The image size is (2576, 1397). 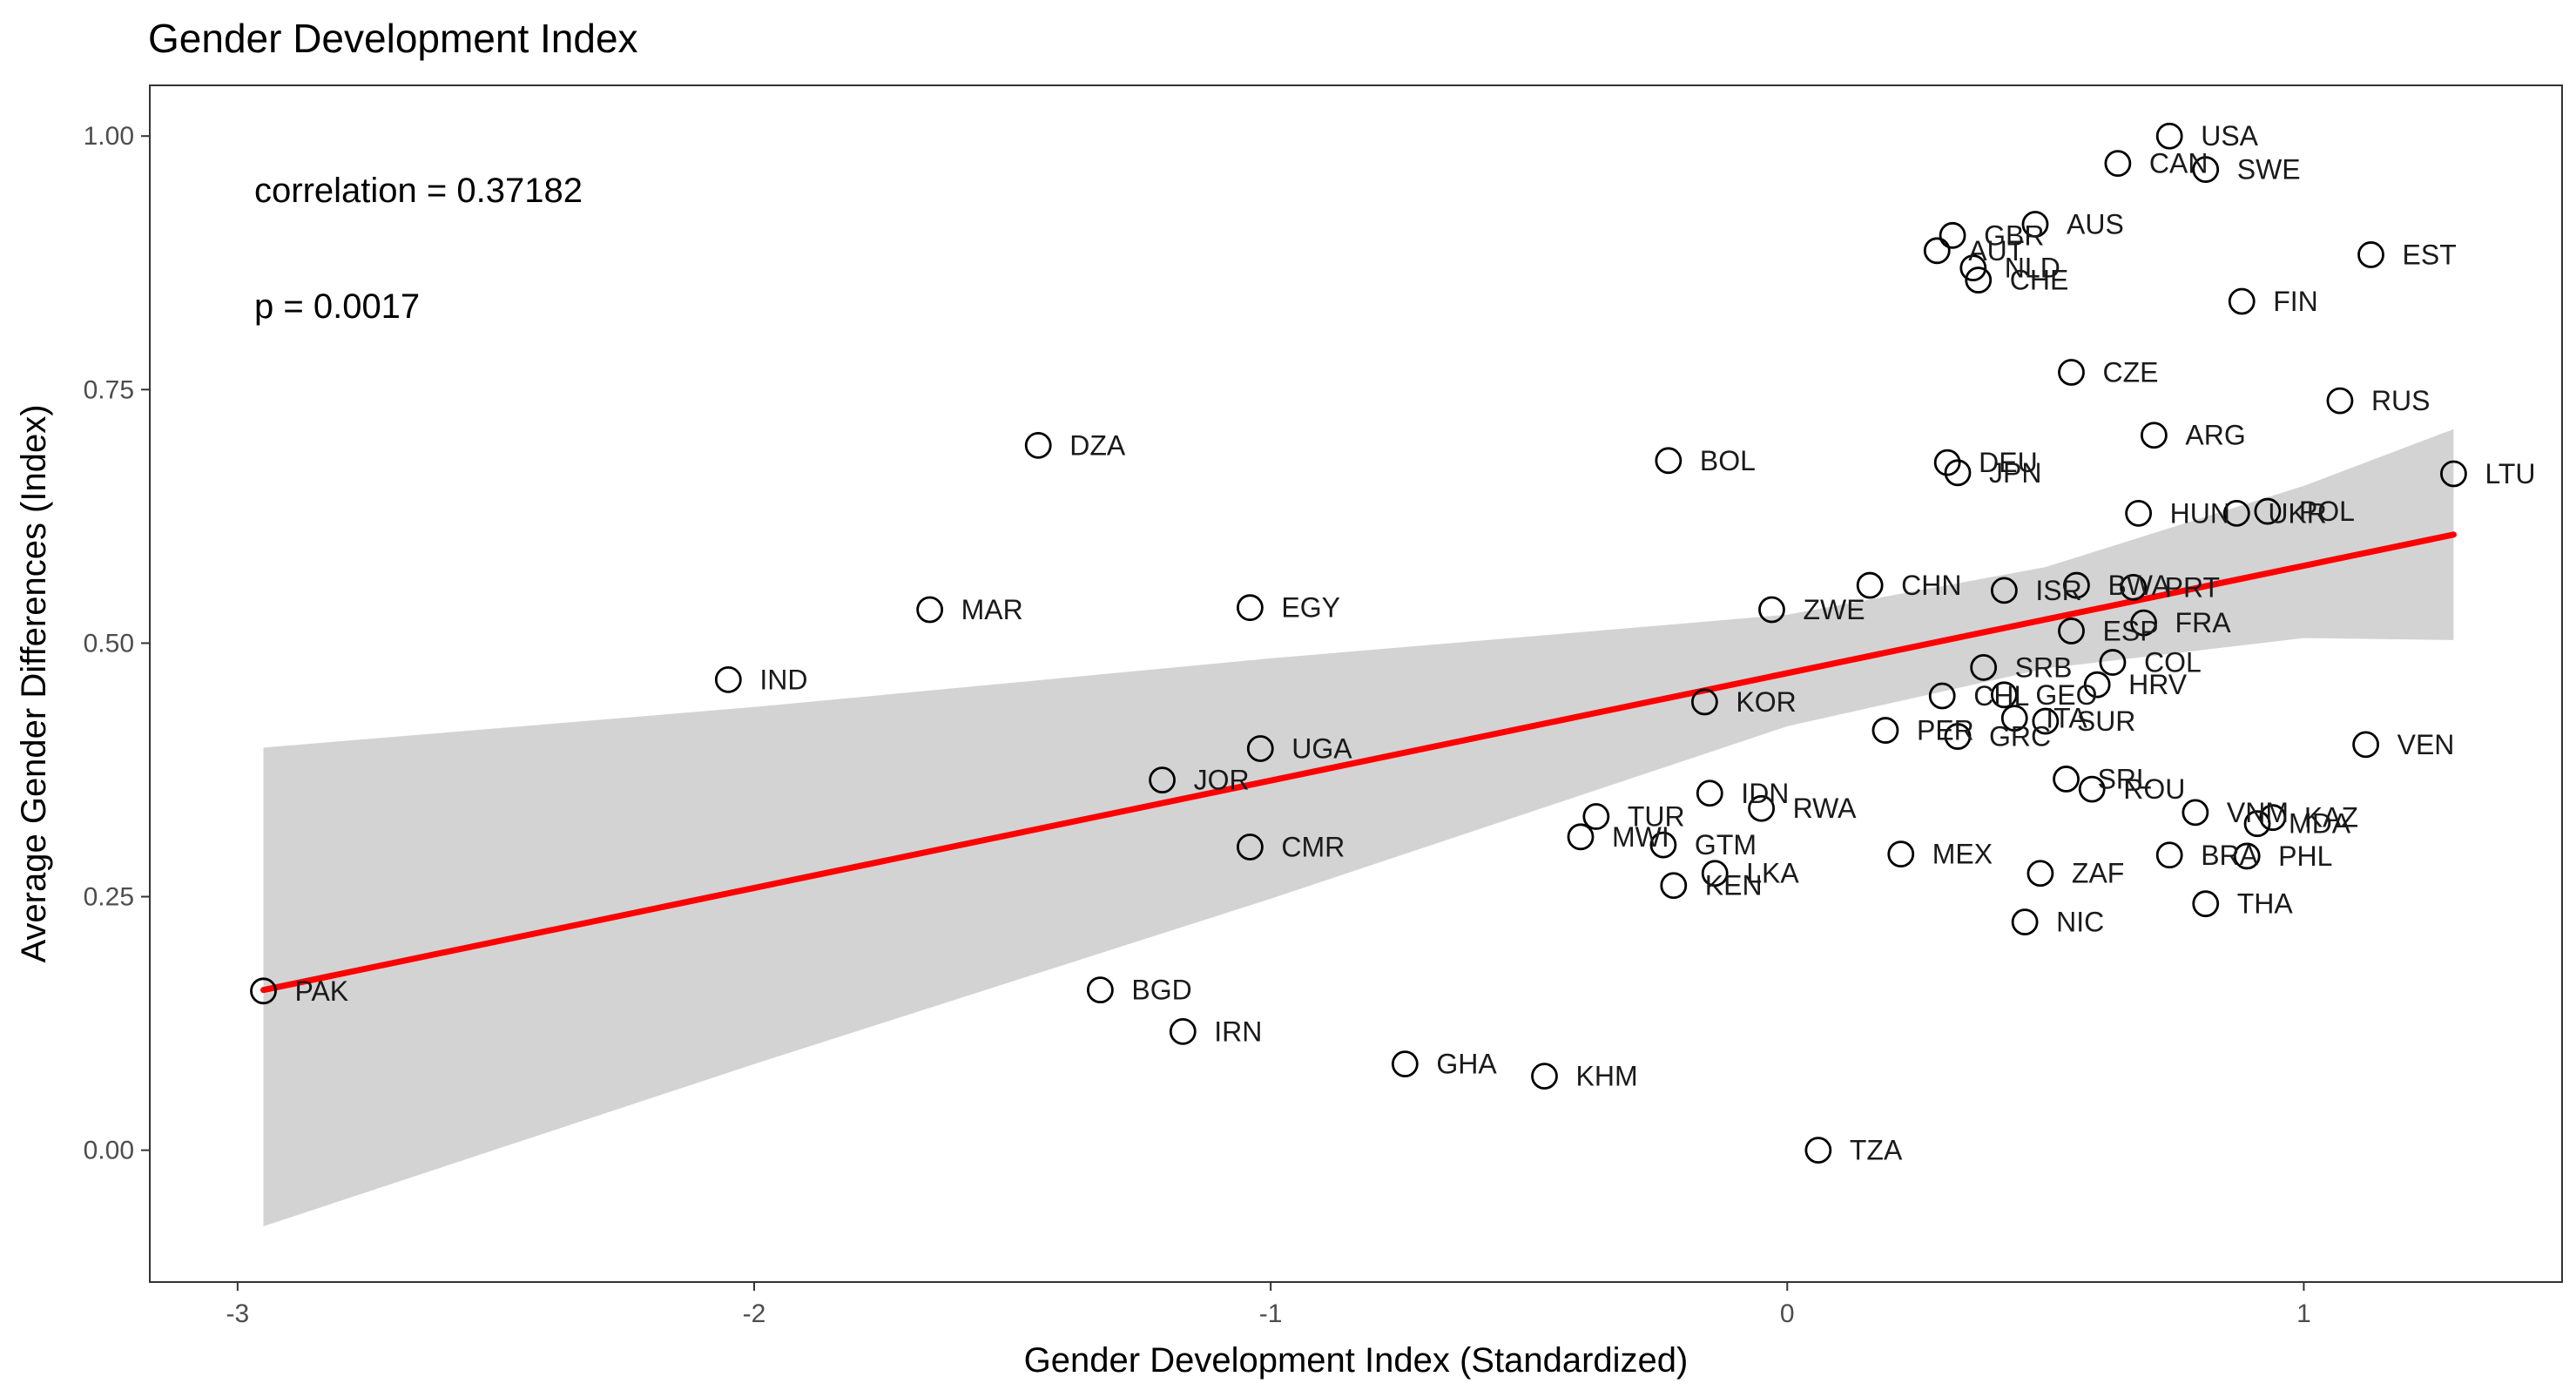 I want to click on point-label-isr: ISR, so click(x=2058, y=590).